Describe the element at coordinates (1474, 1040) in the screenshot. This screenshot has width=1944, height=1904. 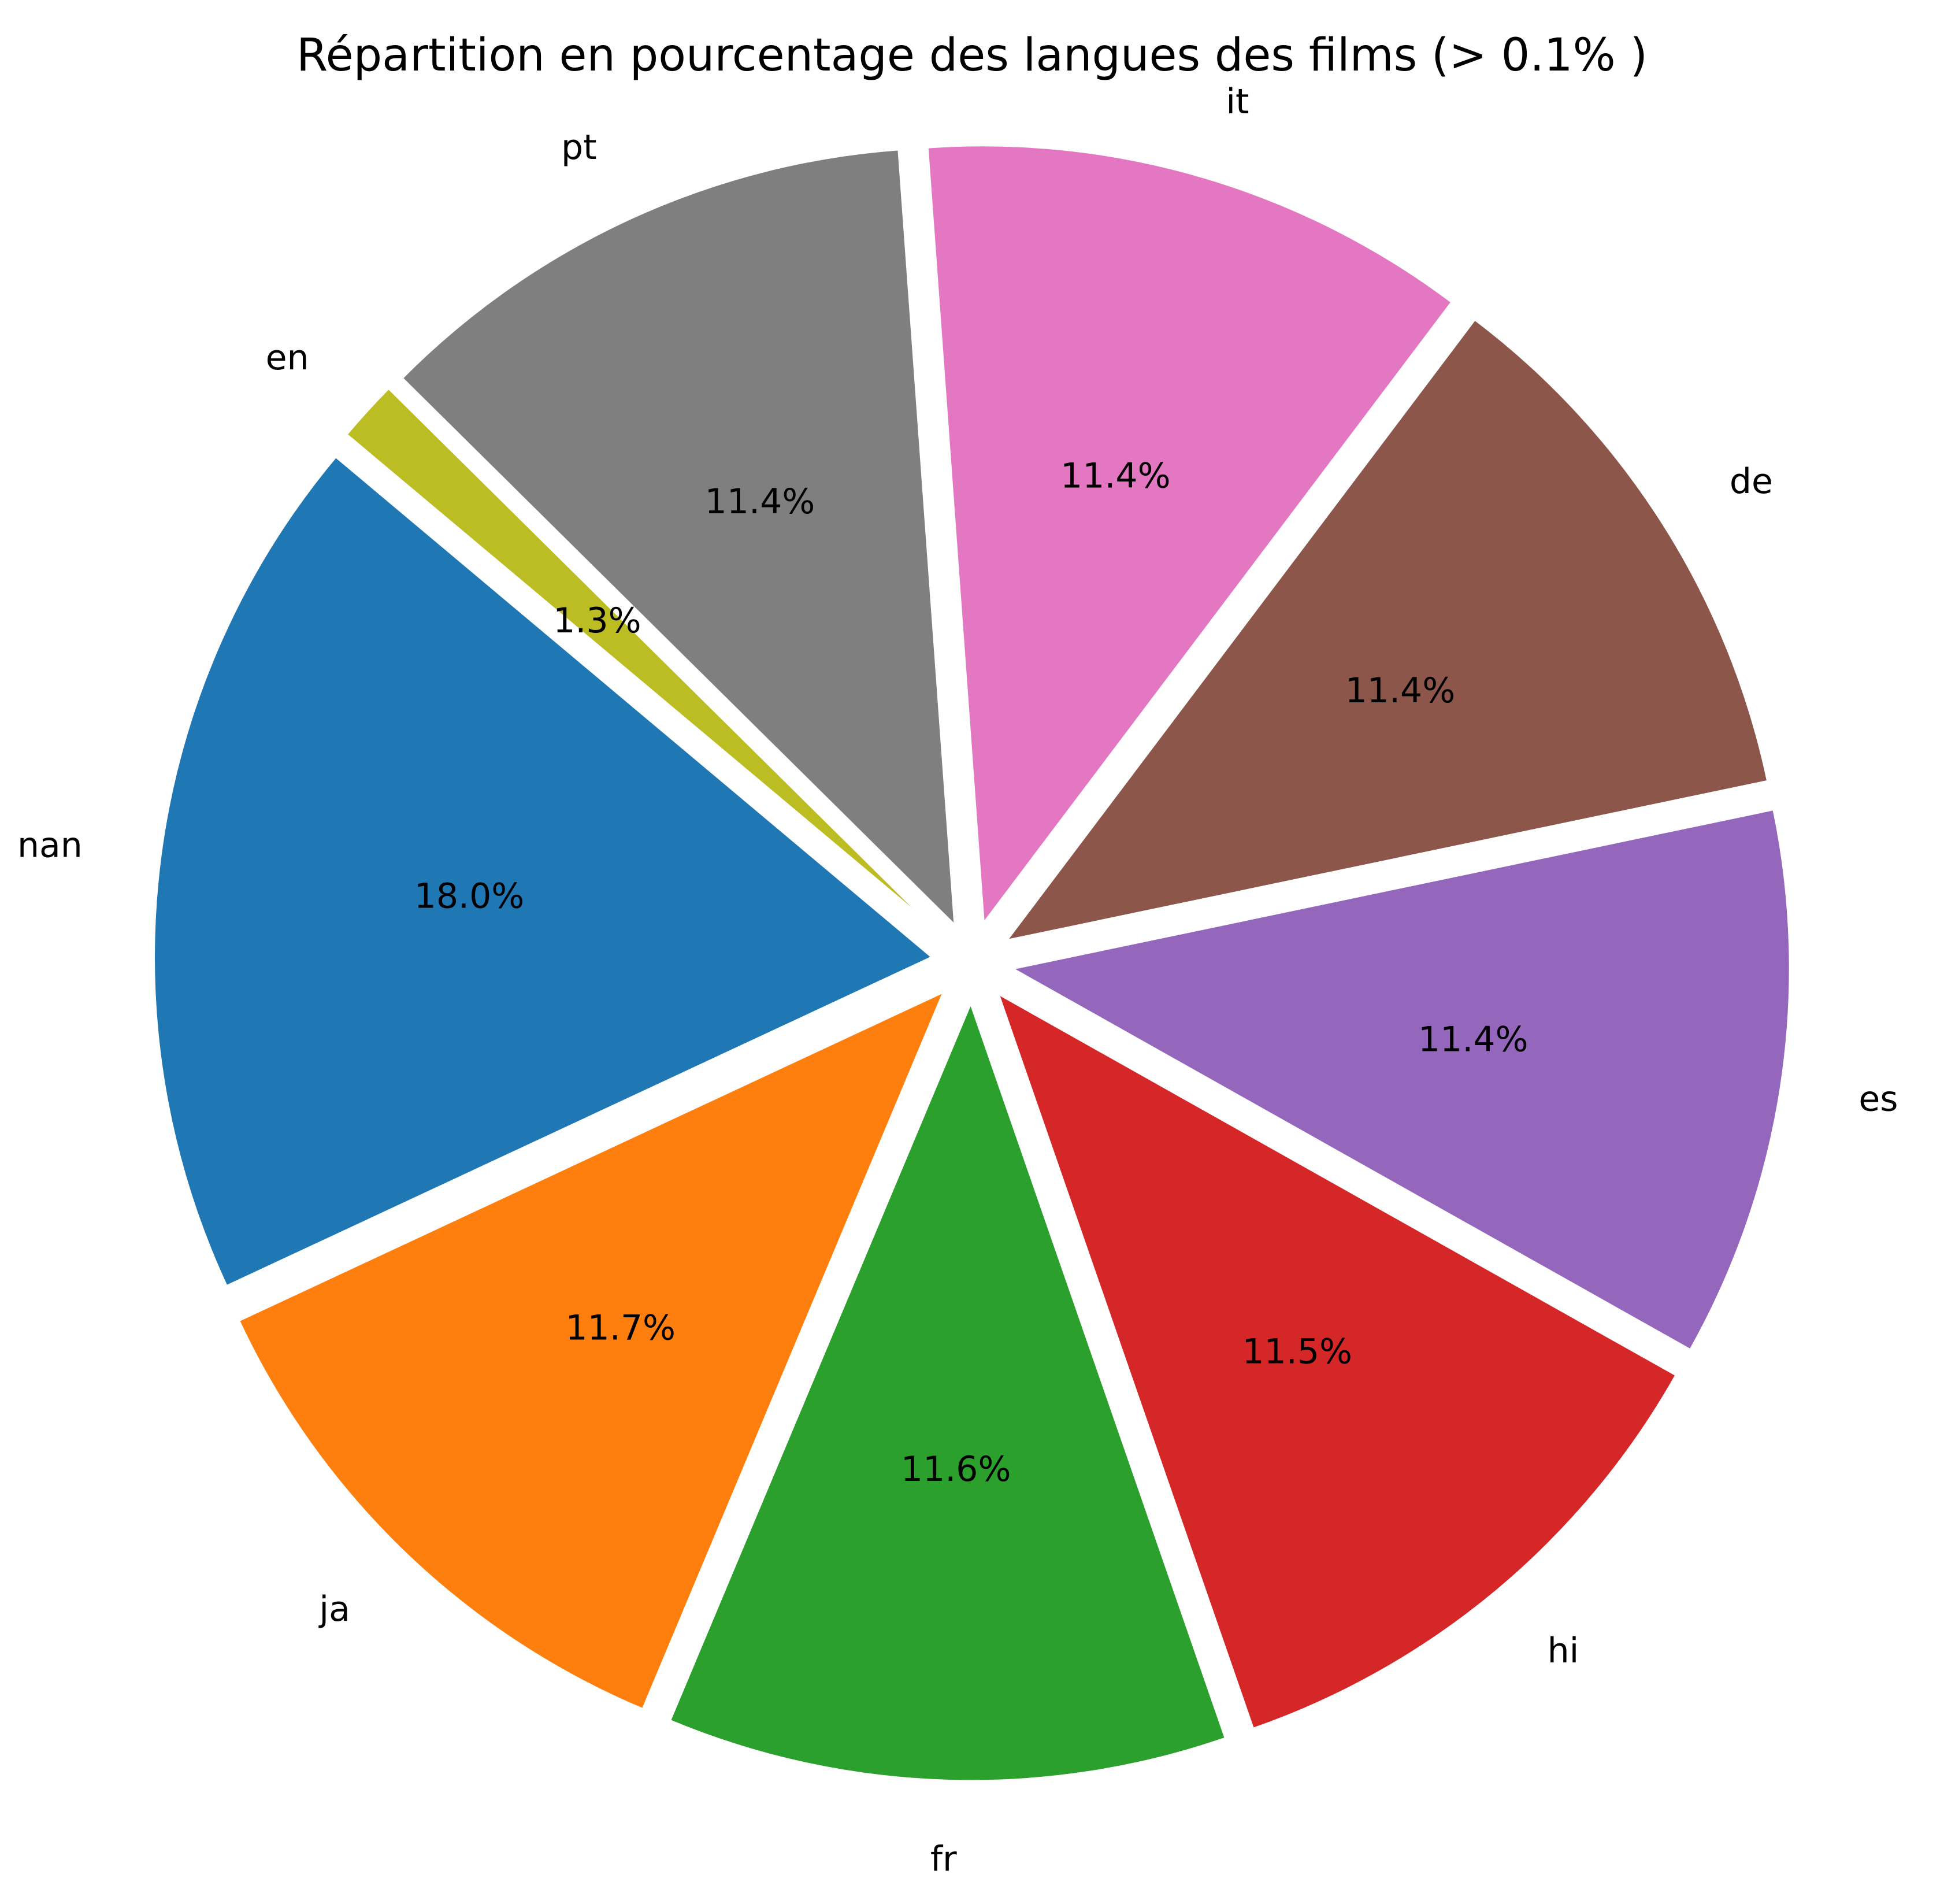
I see `pct-label-es: 11.4%` at that location.